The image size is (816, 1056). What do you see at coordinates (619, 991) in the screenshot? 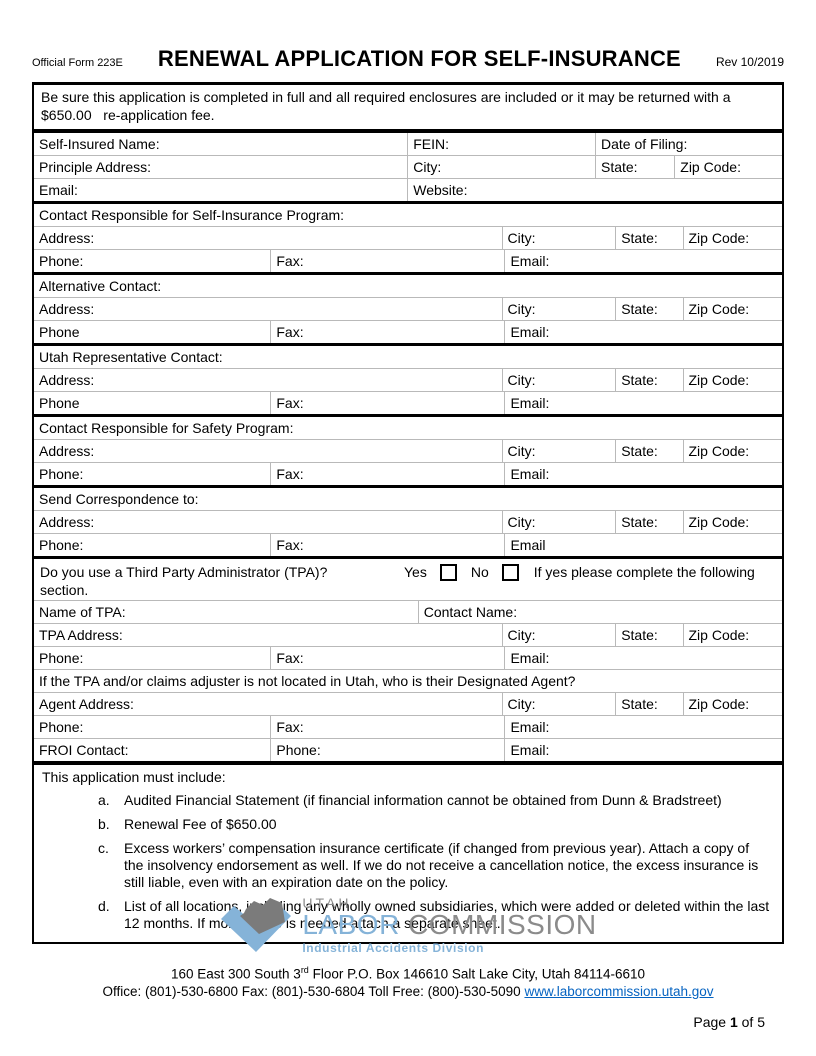
I see `footer-link: www.laborcommission.utah.gov` at bounding box center [619, 991].